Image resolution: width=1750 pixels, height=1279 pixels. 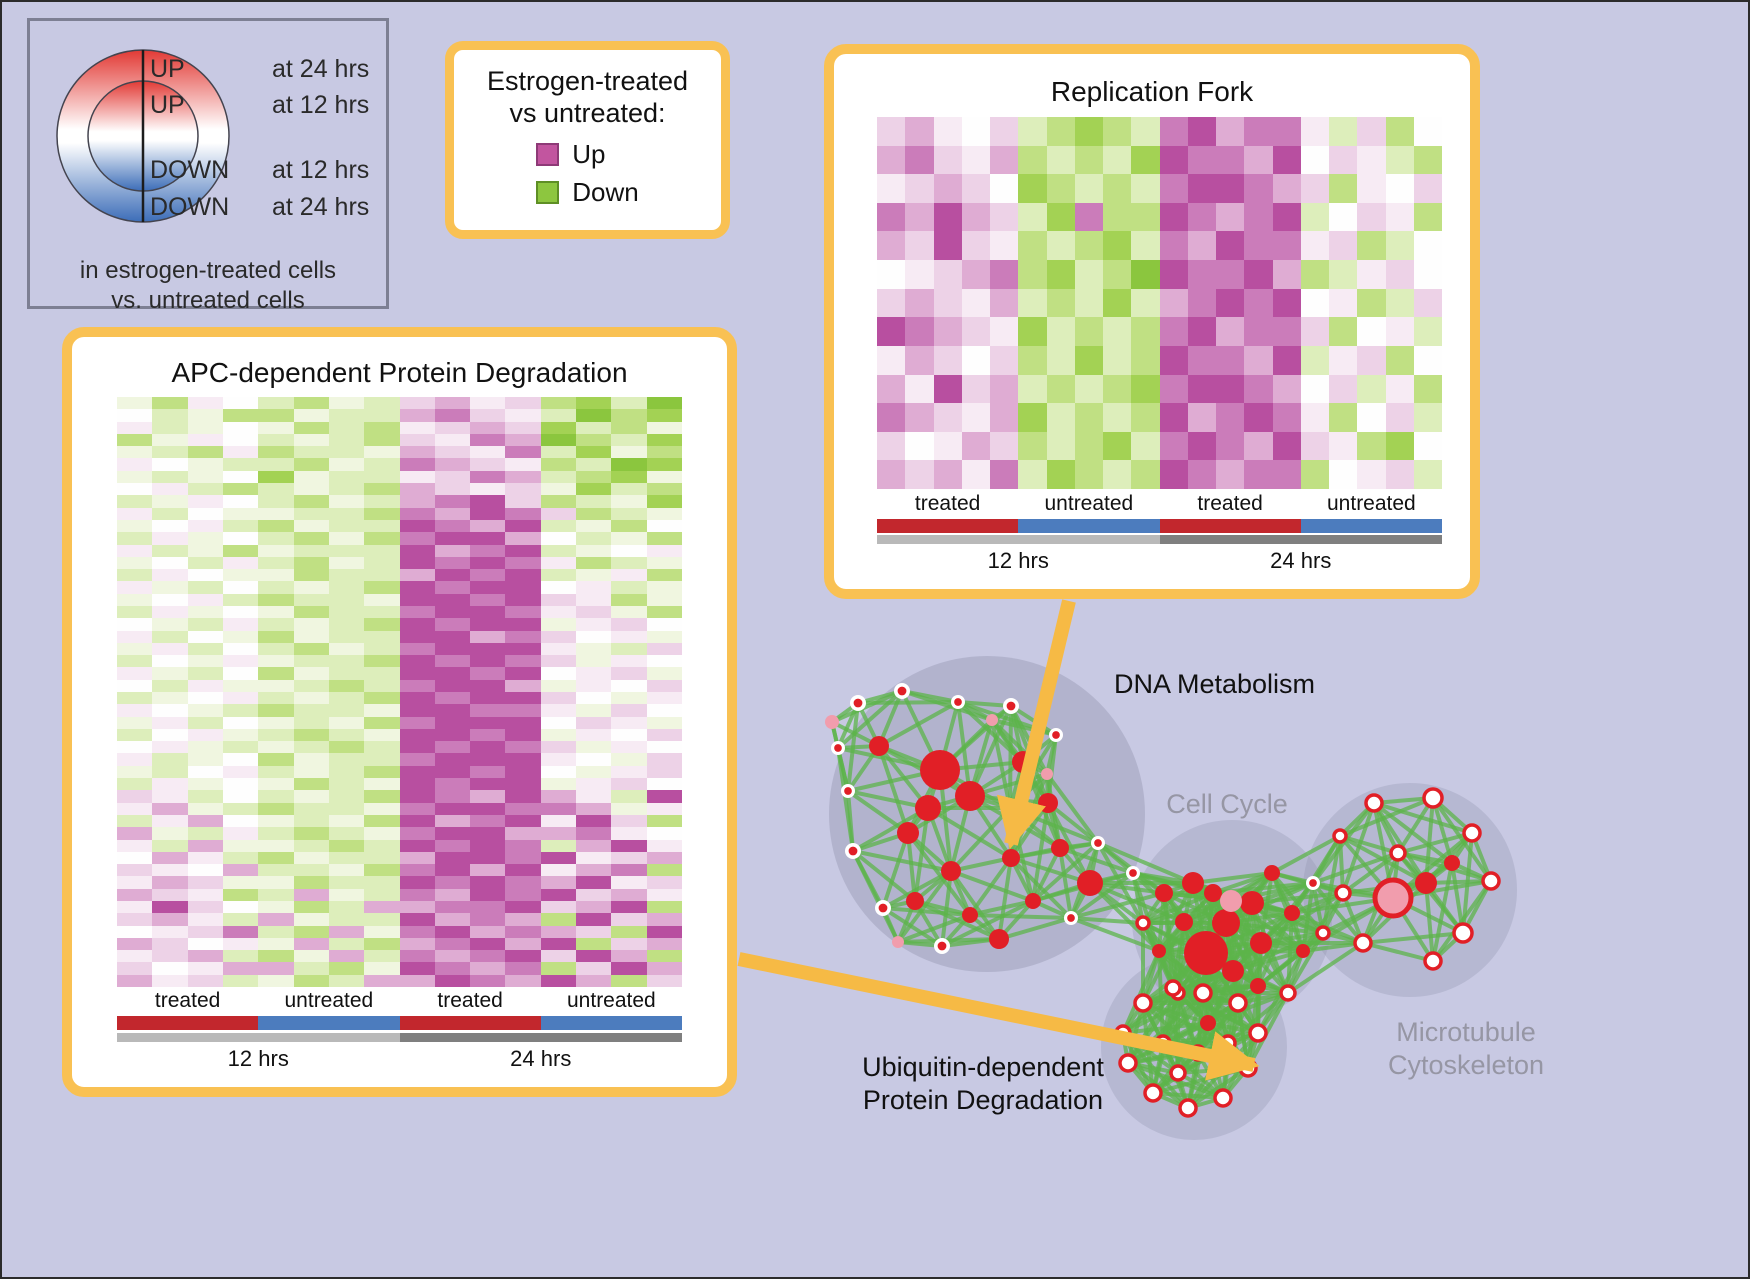 I want to click on legend-row-down-12h: DOWN at 12 hrs, so click(x=208, y=171).